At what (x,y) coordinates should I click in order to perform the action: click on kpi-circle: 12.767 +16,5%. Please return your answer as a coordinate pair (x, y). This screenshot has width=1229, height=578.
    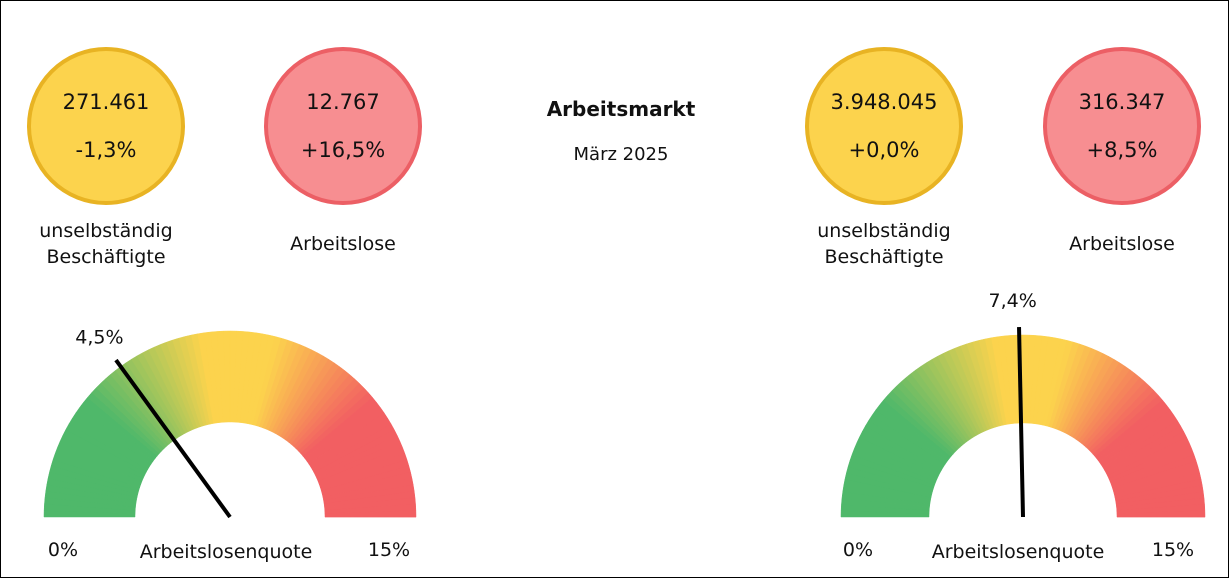
    Looking at the image, I should click on (343, 126).